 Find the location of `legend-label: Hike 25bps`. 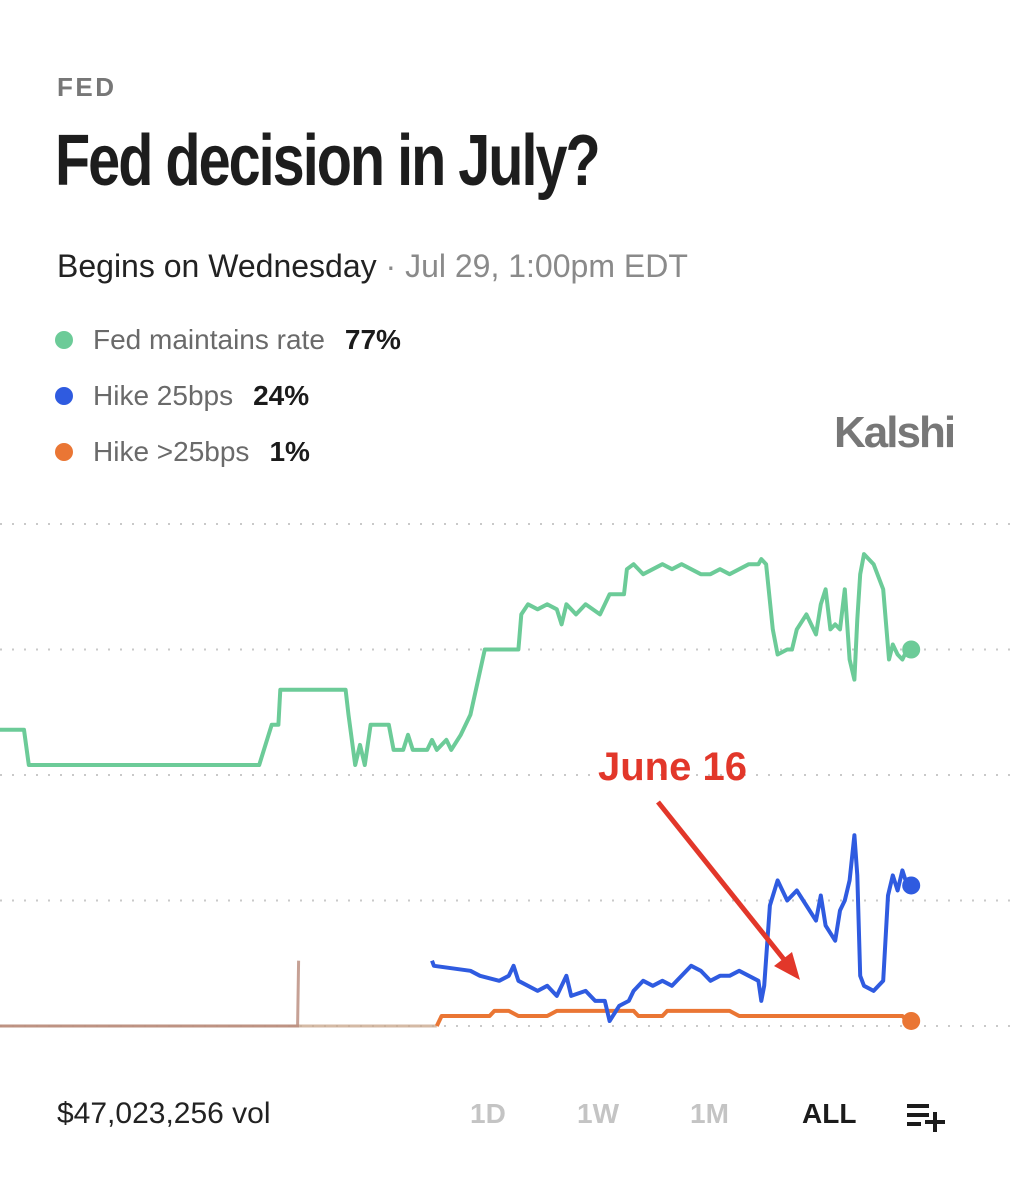

legend-label: Hike 25bps is located at coordinates (163, 395).